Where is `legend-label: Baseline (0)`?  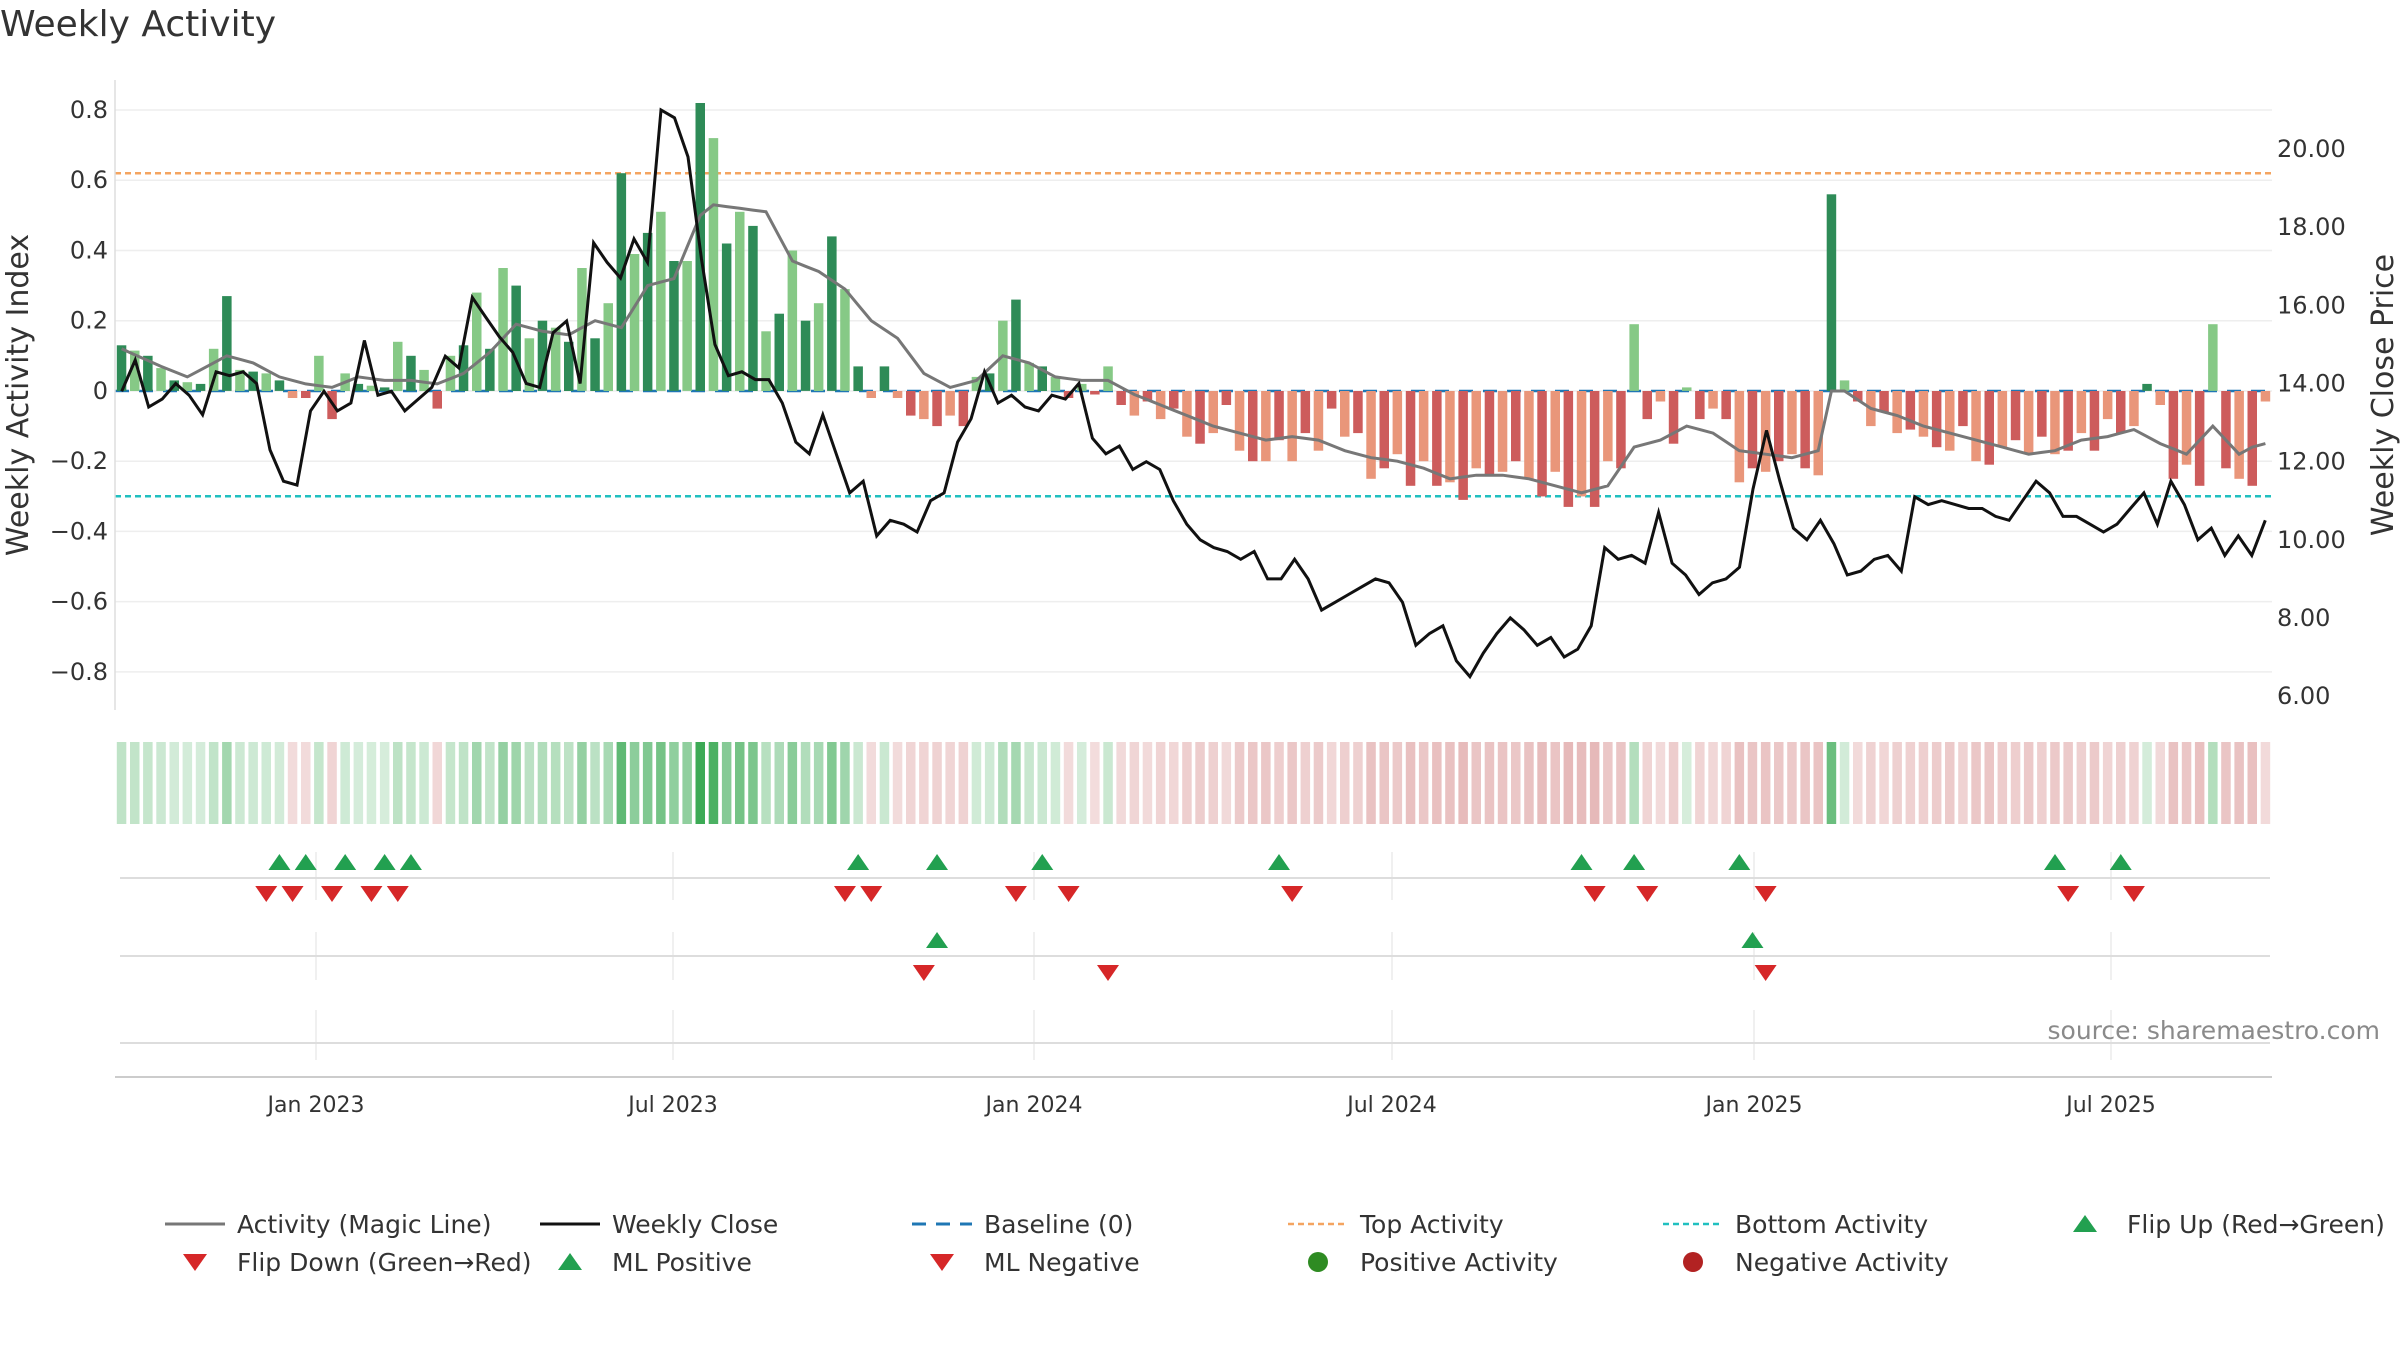
legend-label: Baseline (0) is located at coordinates (1058, 1224).